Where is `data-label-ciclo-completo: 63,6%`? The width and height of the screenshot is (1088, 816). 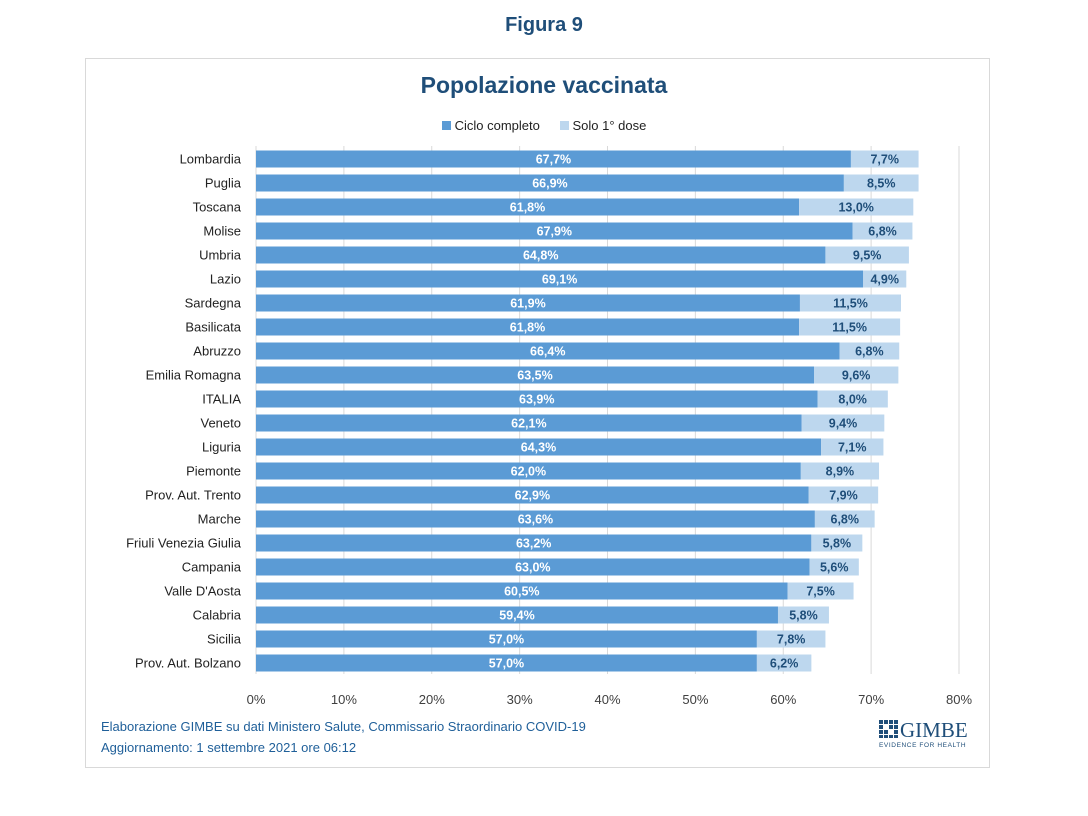 data-label-ciclo-completo: 63,6% is located at coordinates (535, 520).